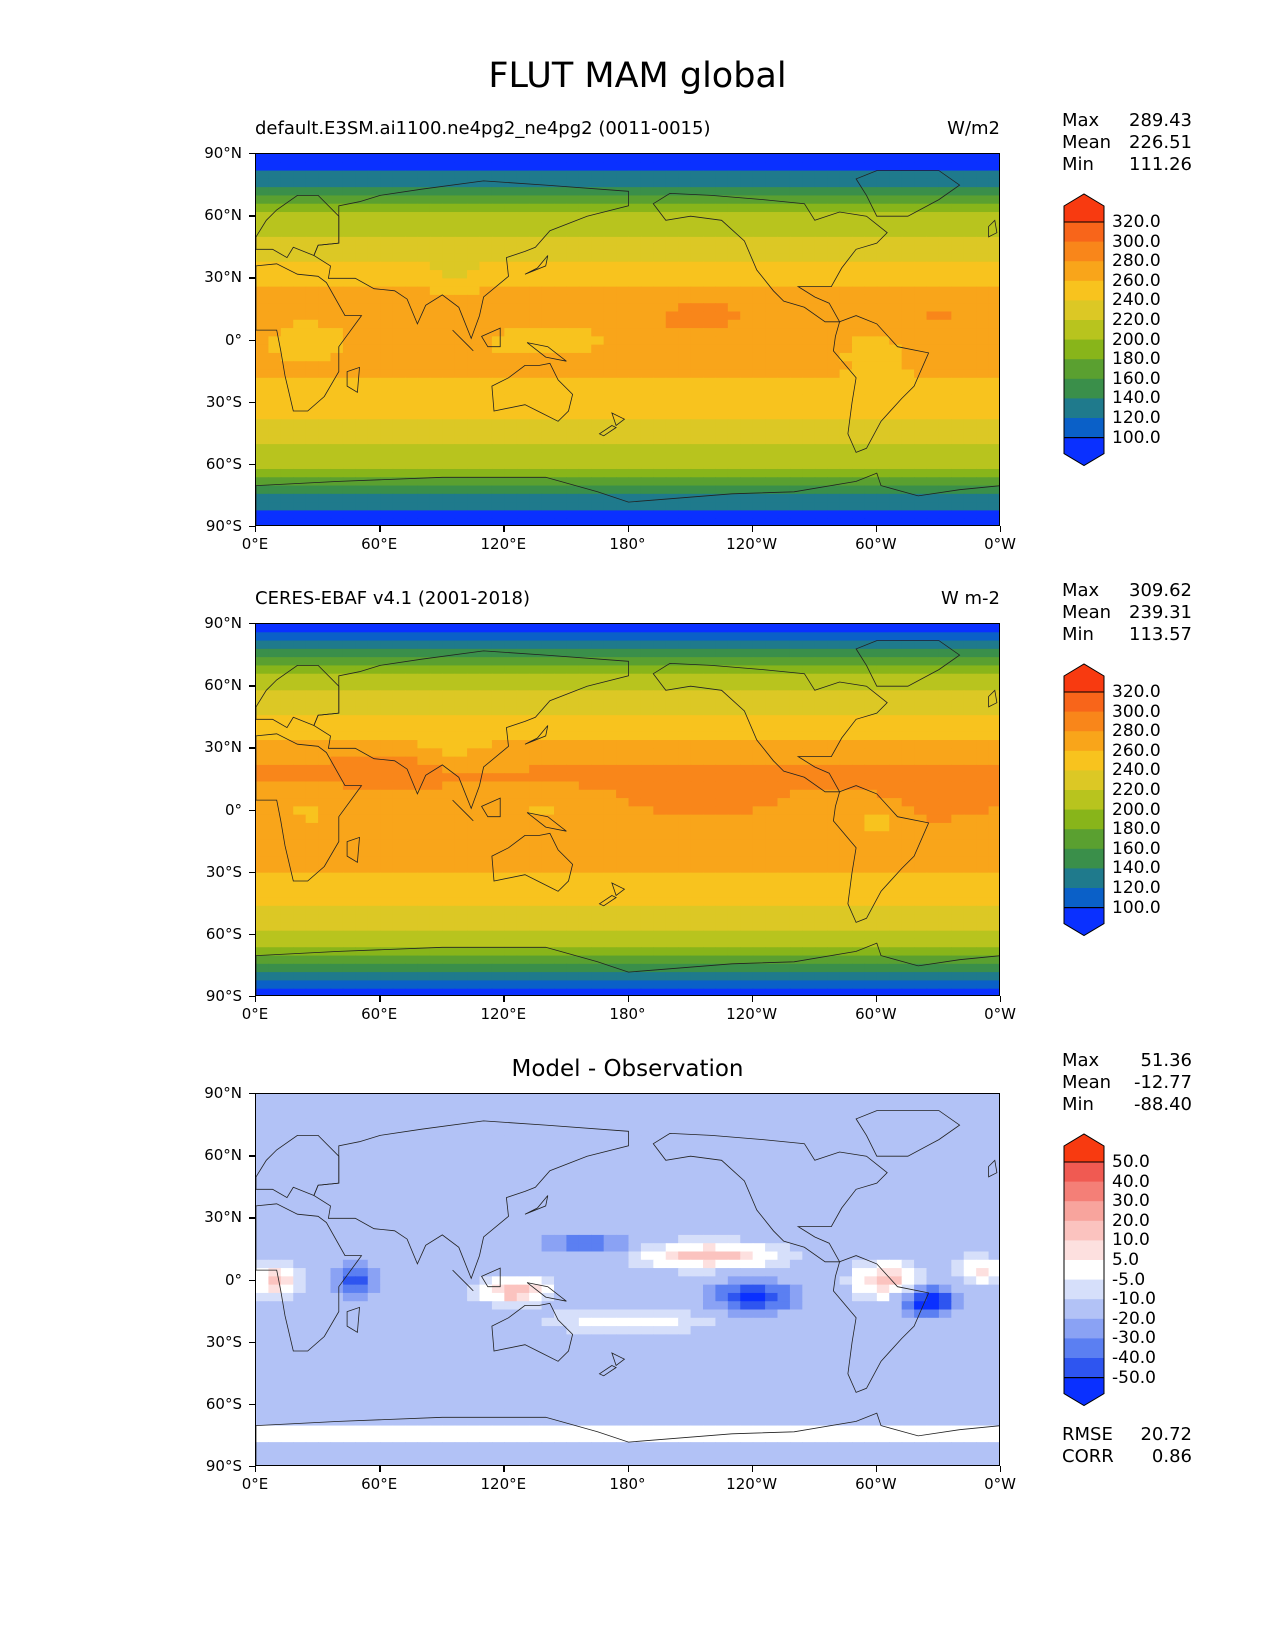  What do you see at coordinates (379, 544) in the screenshot?
I see `lon-tick-label: 60°E` at bounding box center [379, 544].